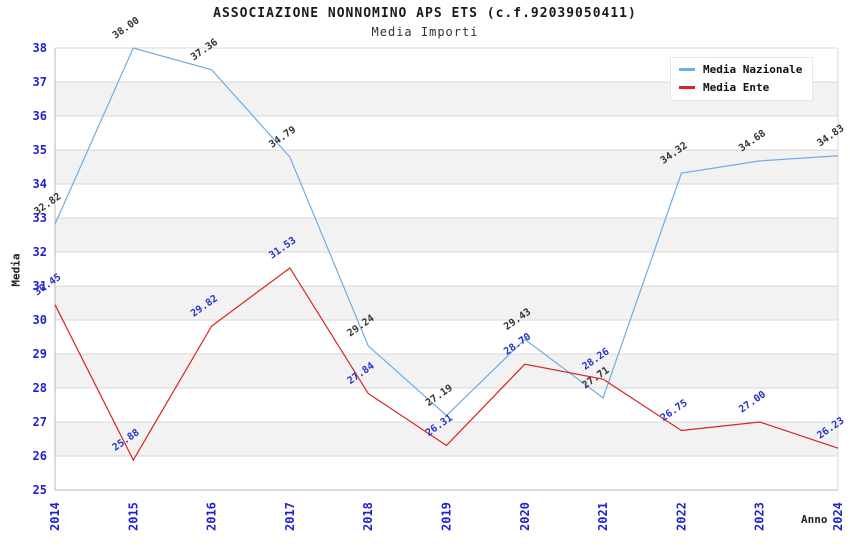 The width and height of the screenshot is (850, 550). I want to click on data-label-media-nazionale: 38.00, so click(126, 28).